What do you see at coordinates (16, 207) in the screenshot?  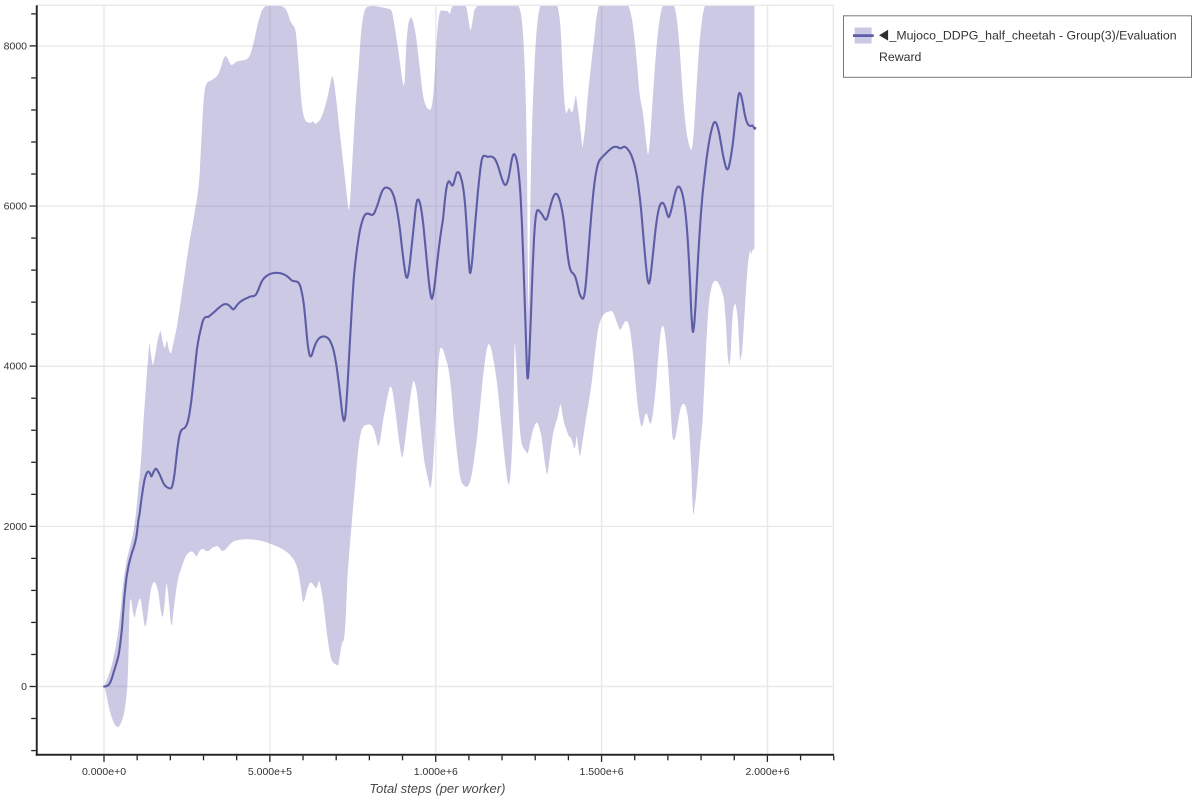 I see `svg-text: 6000` at bounding box center [16, 207].